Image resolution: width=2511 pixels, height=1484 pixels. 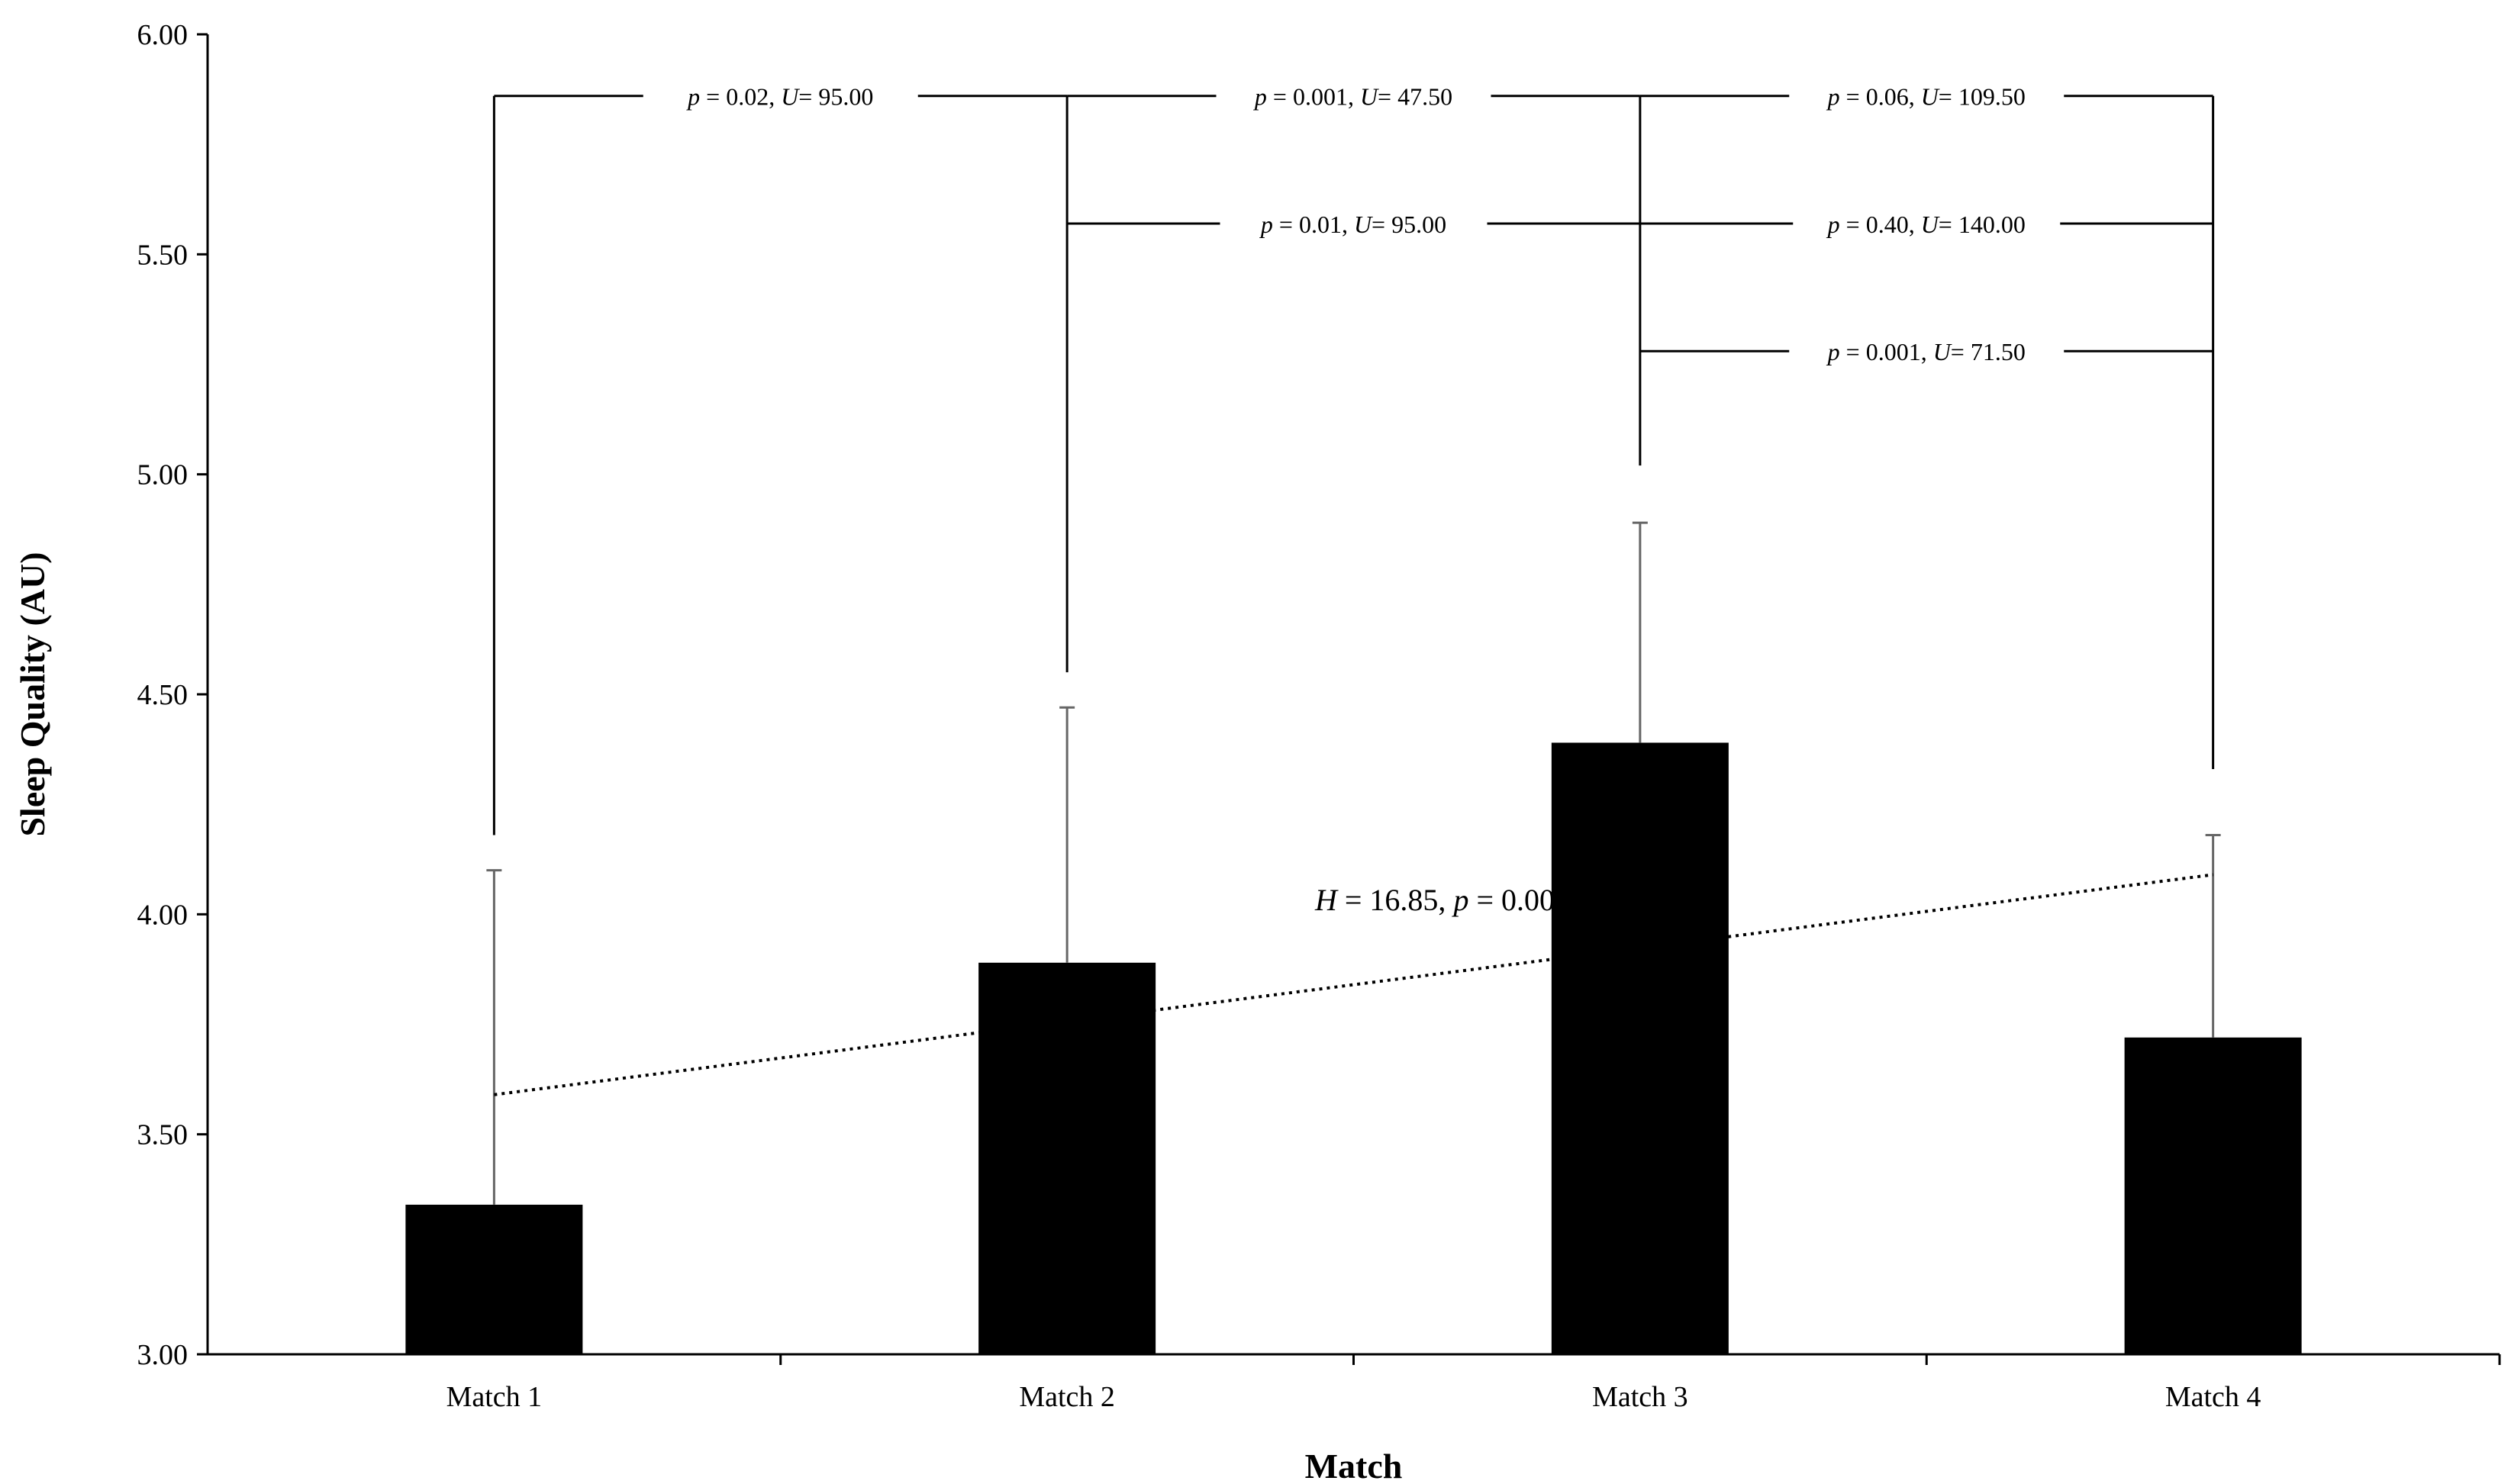 I want to click on trendline-line, so click(x=1353, y=984).